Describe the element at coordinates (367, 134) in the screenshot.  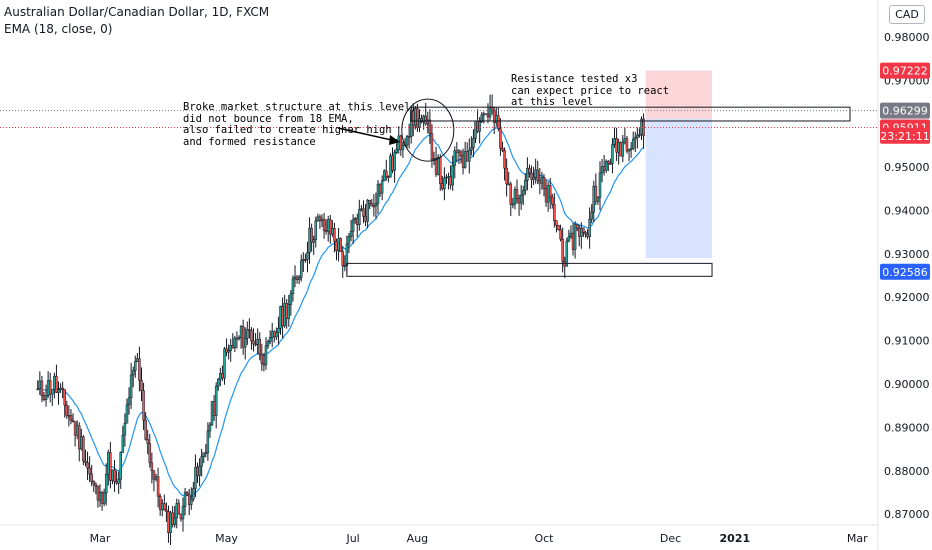
I see `annotation-arrow` at that location.